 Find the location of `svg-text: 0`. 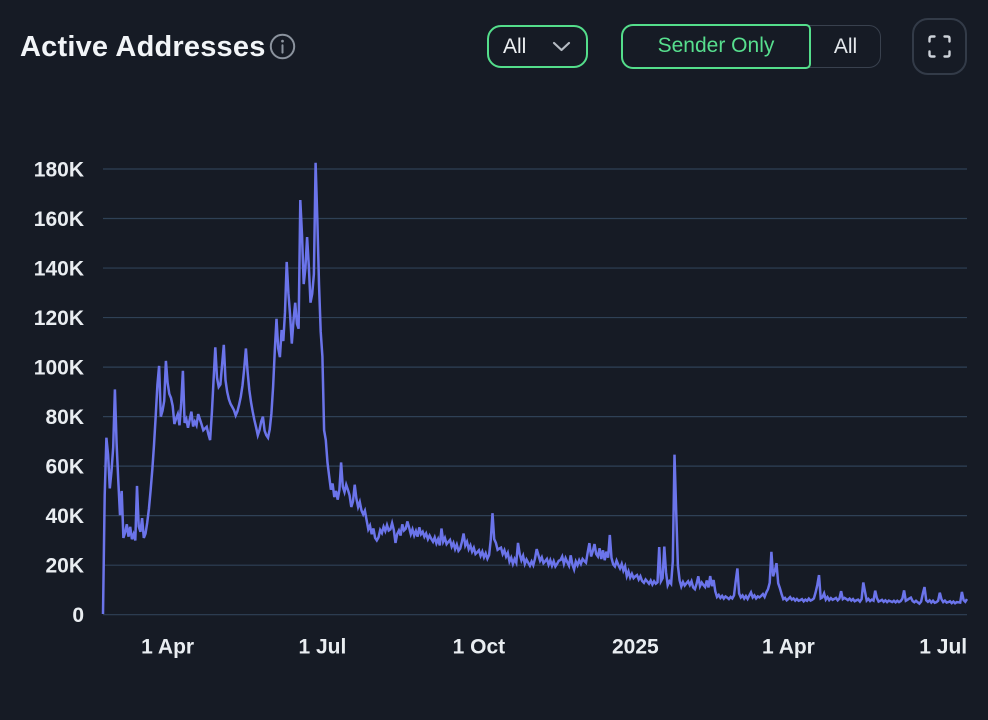

svg-text: 0 is located at coordinates (78, 615).